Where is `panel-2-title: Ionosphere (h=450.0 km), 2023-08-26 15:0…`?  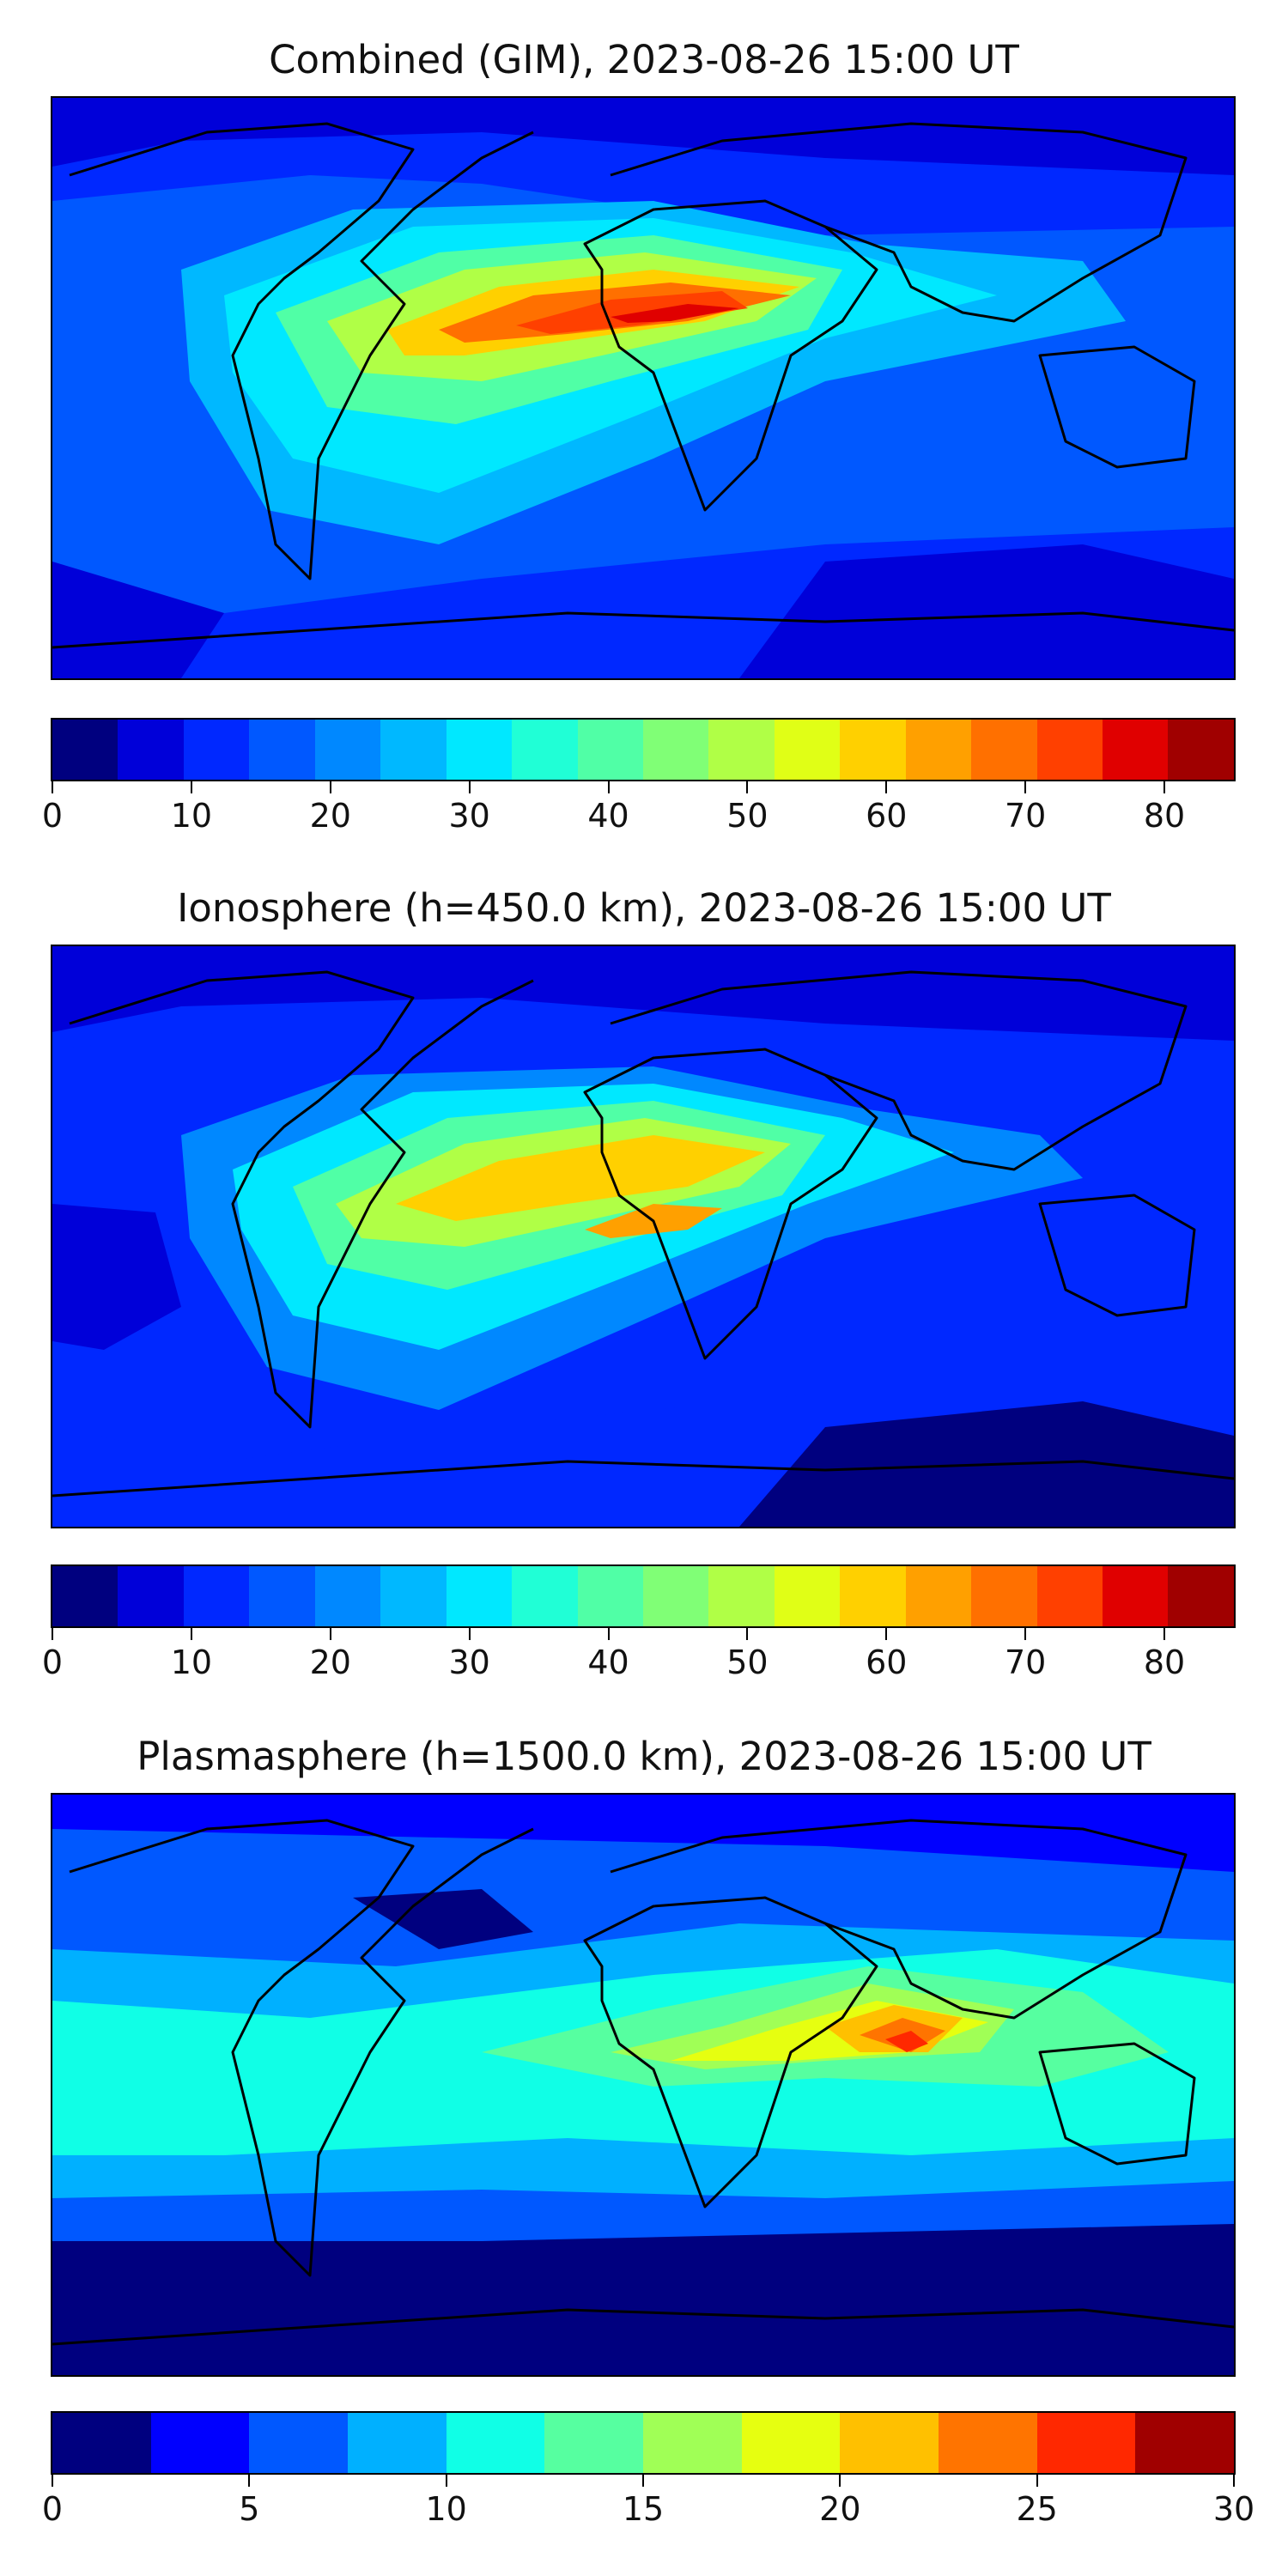
panel-2-title: Ionosphere (h=450.0 km), 2023-08-26 15:0… is located at coordinates (644, 908).